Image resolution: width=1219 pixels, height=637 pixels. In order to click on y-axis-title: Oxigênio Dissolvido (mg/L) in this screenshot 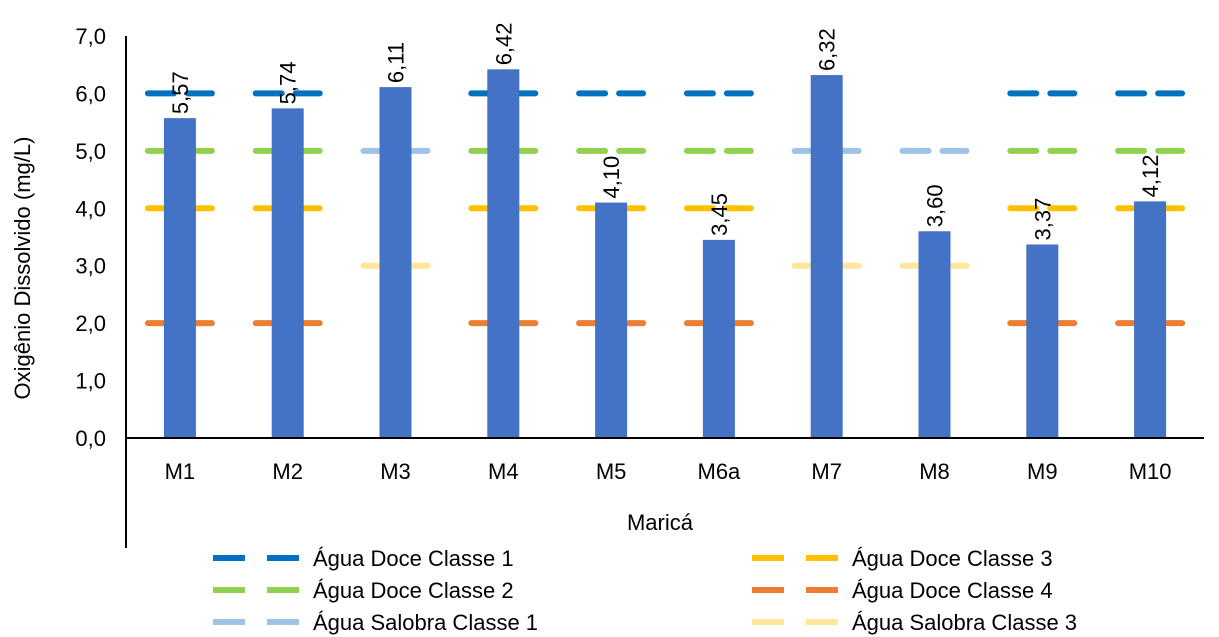, I will do `click(22, 268)`.